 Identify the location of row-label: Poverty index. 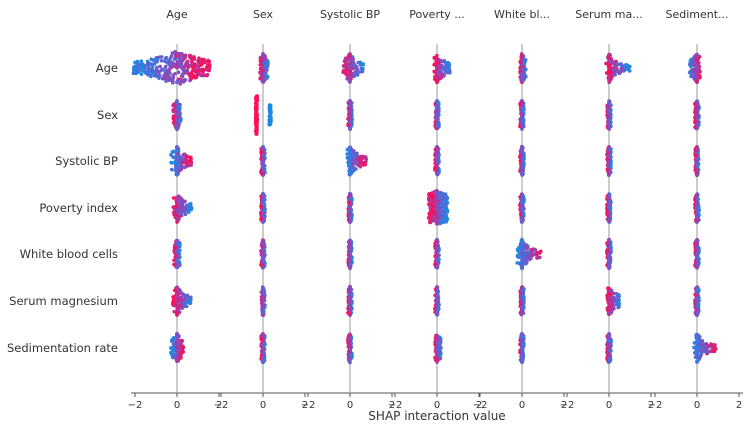
(78, 208).